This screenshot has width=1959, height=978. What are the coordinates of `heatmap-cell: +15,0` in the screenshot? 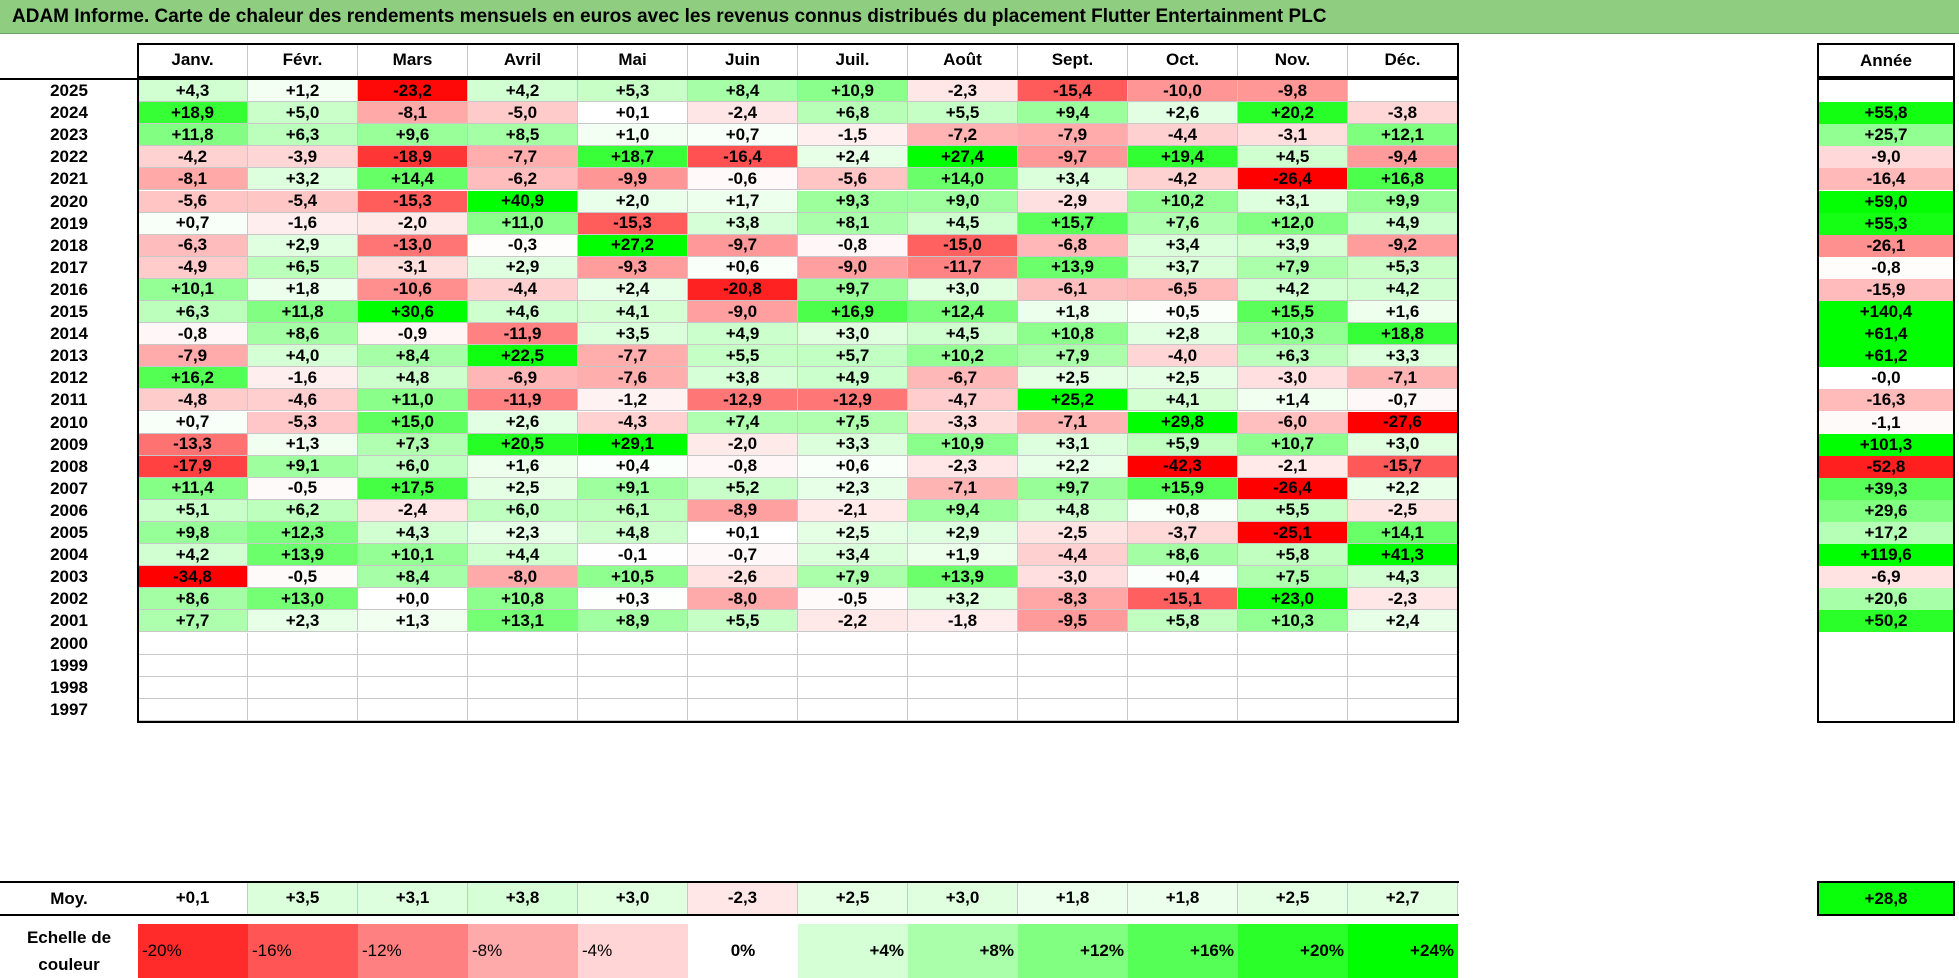 It's located at (413, 422).